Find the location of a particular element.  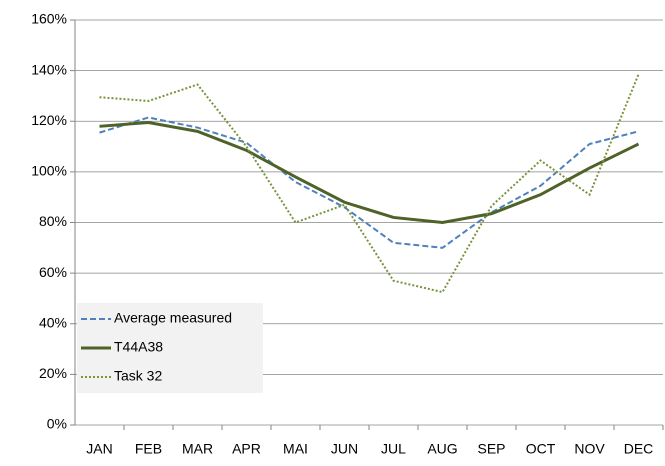

x-tick-label: DEC is located at coordinates (639, 449).